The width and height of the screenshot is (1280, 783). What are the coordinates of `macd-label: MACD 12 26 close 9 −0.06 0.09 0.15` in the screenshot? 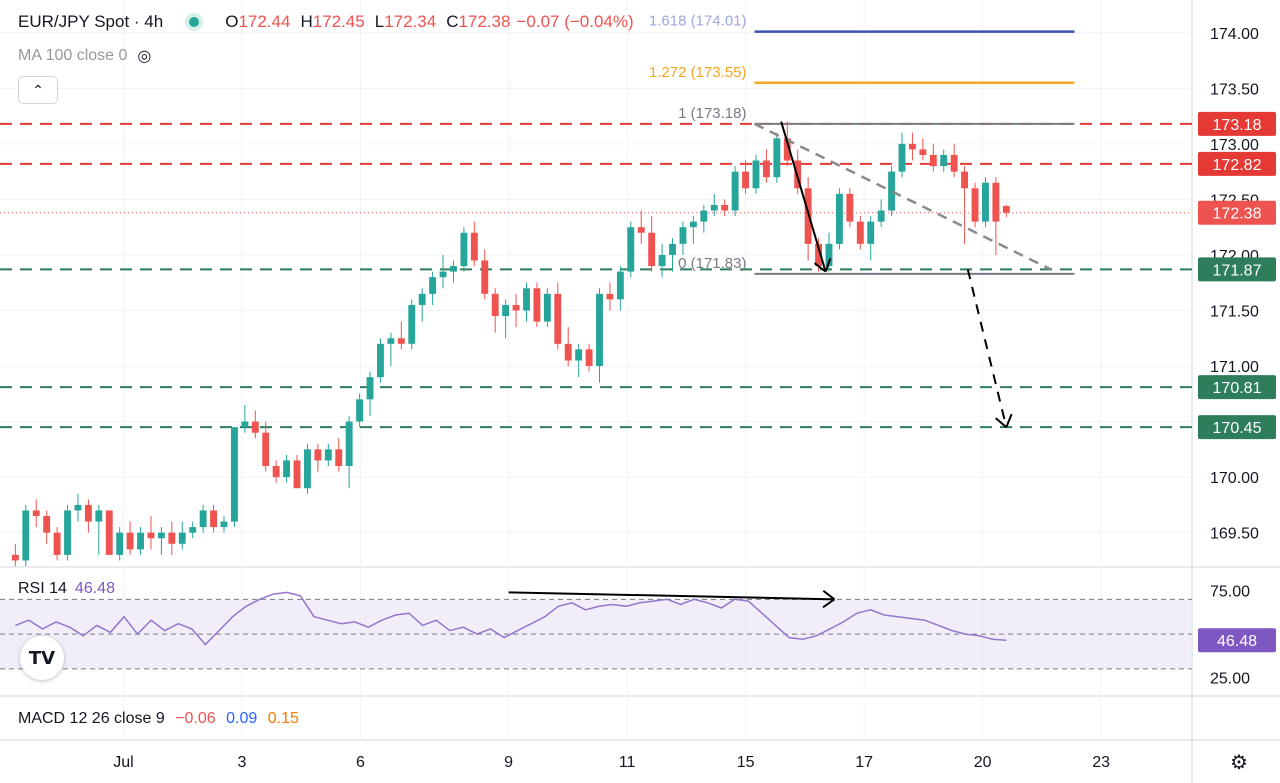 It's located at (158, 719).